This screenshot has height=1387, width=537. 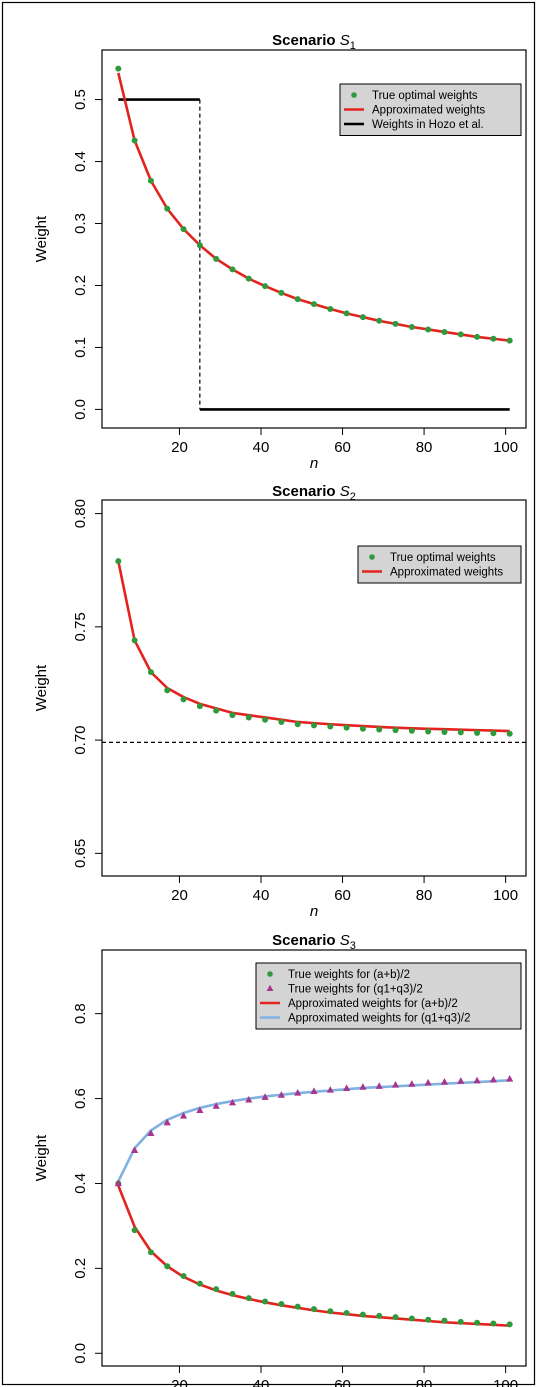 What do you see at coordinates (345, 491) in the screenshot?
I see `title-symbol: S` at bounding box center [345, 491].